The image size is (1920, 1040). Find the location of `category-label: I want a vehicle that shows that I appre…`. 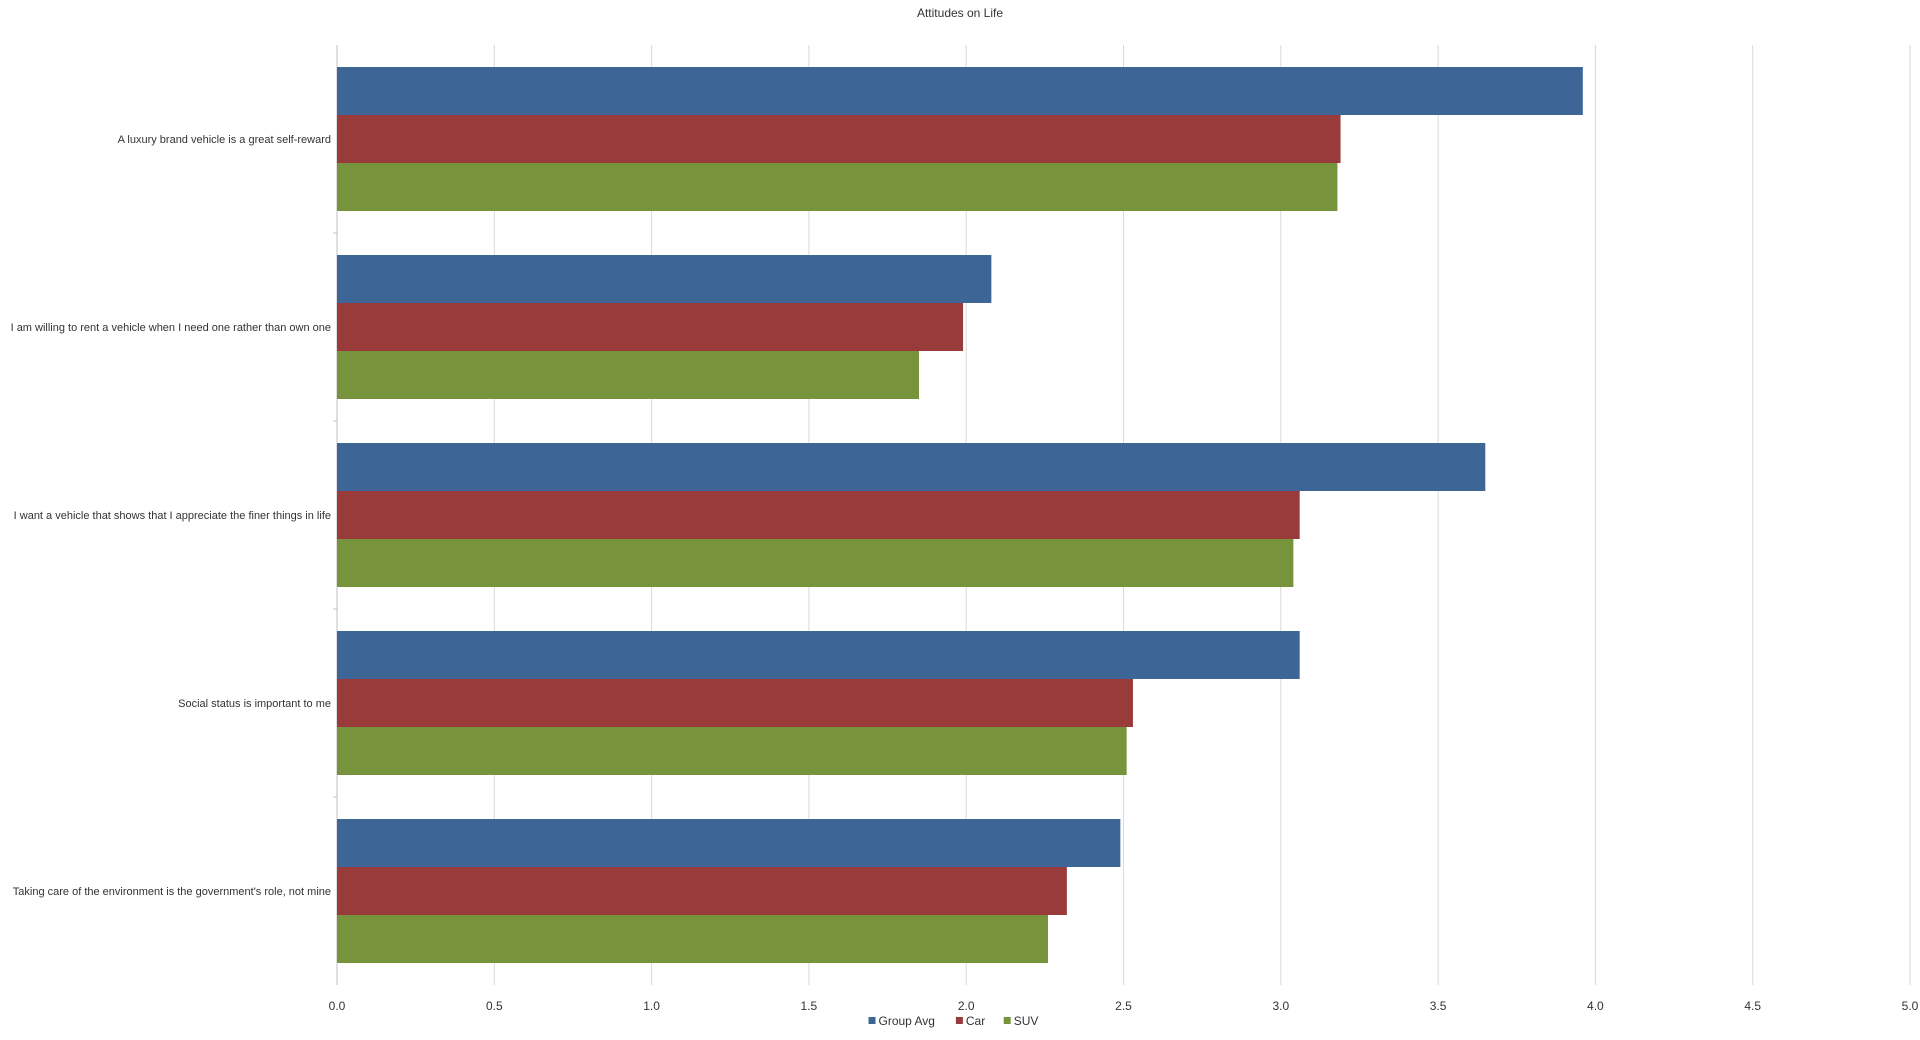

category-label: I want a vehicle that shows that I appre… is located at coordinates (172, 516).